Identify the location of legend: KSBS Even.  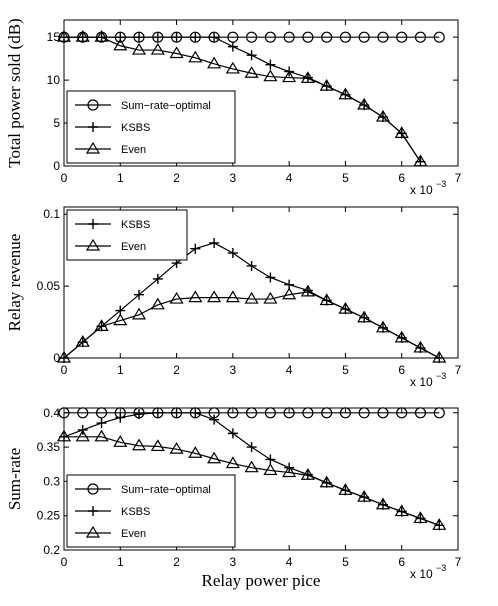
(127, 235).